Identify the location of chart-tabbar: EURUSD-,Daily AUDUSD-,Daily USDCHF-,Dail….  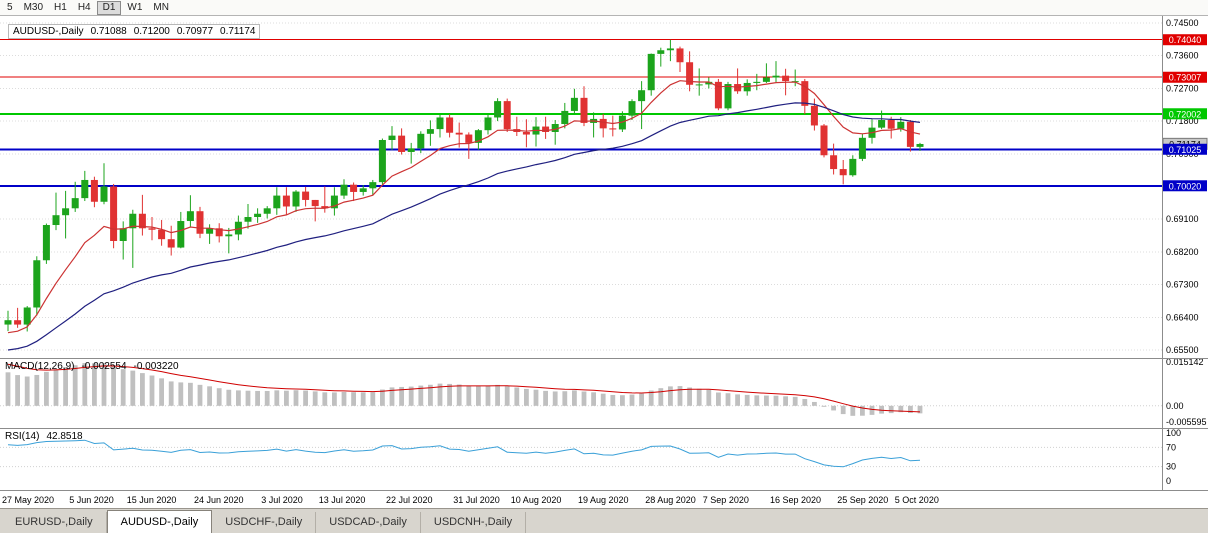
(604, 520).